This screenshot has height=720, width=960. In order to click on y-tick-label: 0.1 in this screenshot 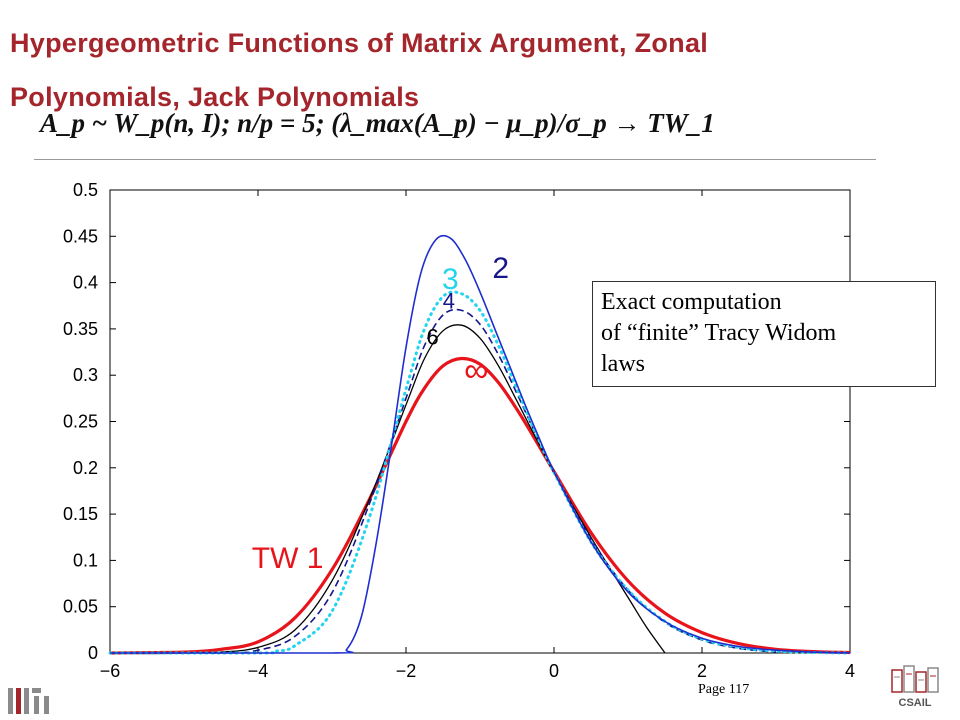, I will do `click(85, 560)`.